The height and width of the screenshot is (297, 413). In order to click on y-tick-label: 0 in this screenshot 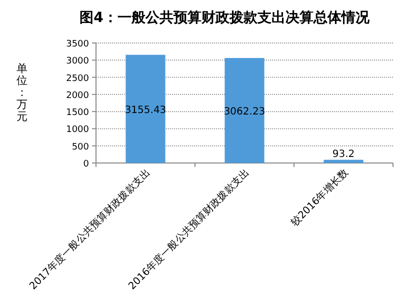, I will do `click(86, 165)`.